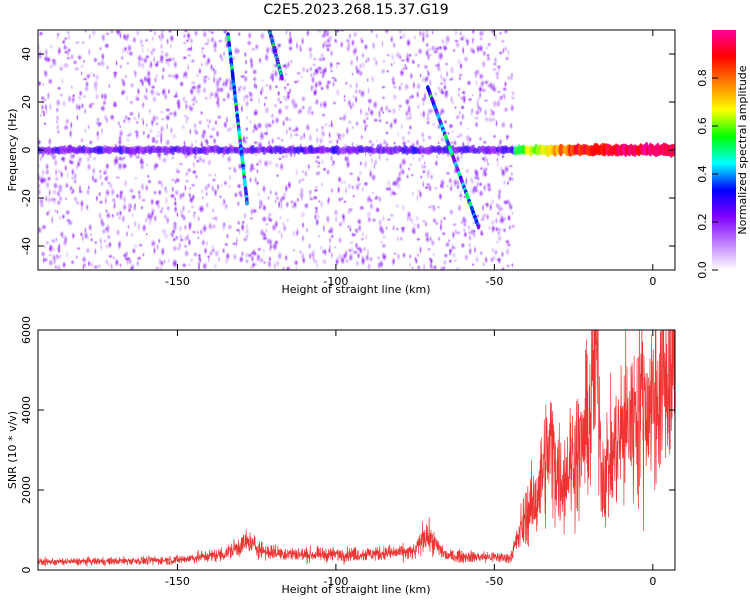  Describe the element at coordinates (494, 281) in the screenshot. I see `x-tick-label: -50` at that location.